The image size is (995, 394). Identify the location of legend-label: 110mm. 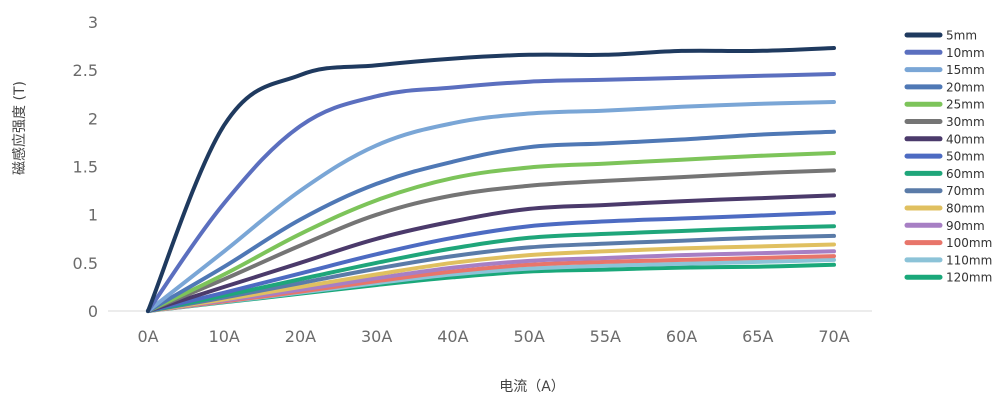
(969, 260).